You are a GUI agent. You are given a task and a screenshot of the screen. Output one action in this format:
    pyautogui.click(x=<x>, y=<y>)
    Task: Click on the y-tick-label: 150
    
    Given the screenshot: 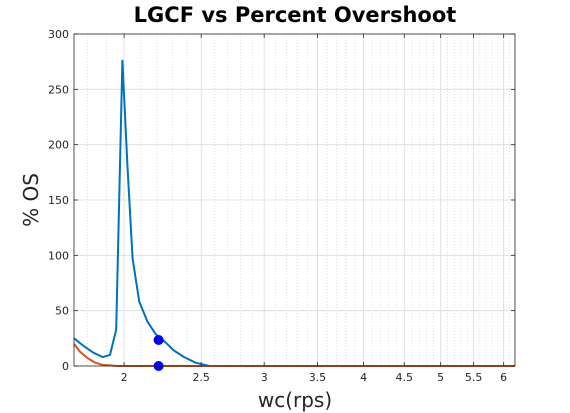 What is the action you would take?
    pyautogui.click(x=58, y=200)
    